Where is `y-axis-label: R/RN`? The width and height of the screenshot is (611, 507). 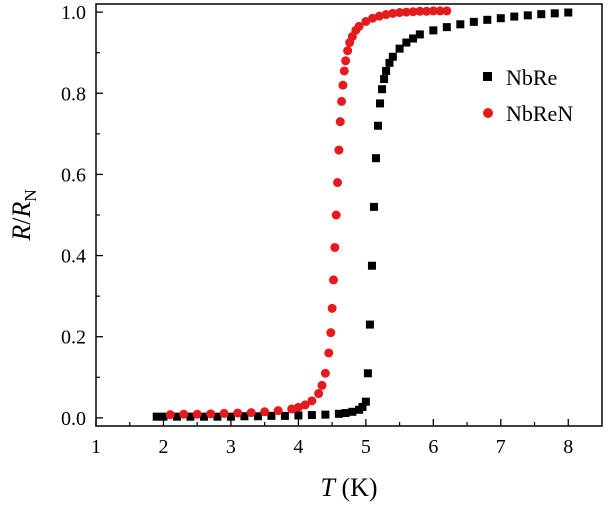
y-axis-label: R/RN is located at coordinates (23, 215).